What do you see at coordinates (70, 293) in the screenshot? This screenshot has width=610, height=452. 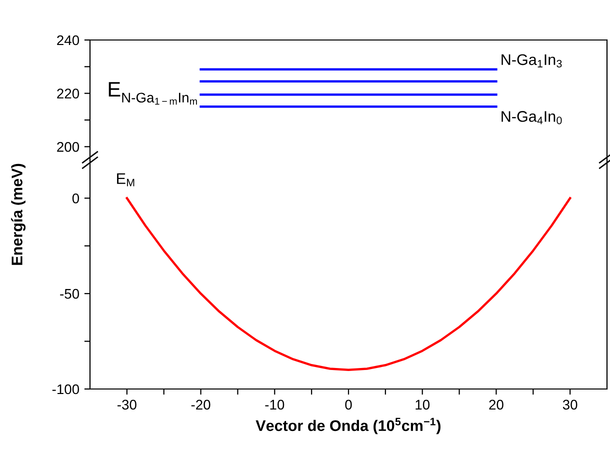 I see `y-tick-label: -50` at bounding box center [70, 293].